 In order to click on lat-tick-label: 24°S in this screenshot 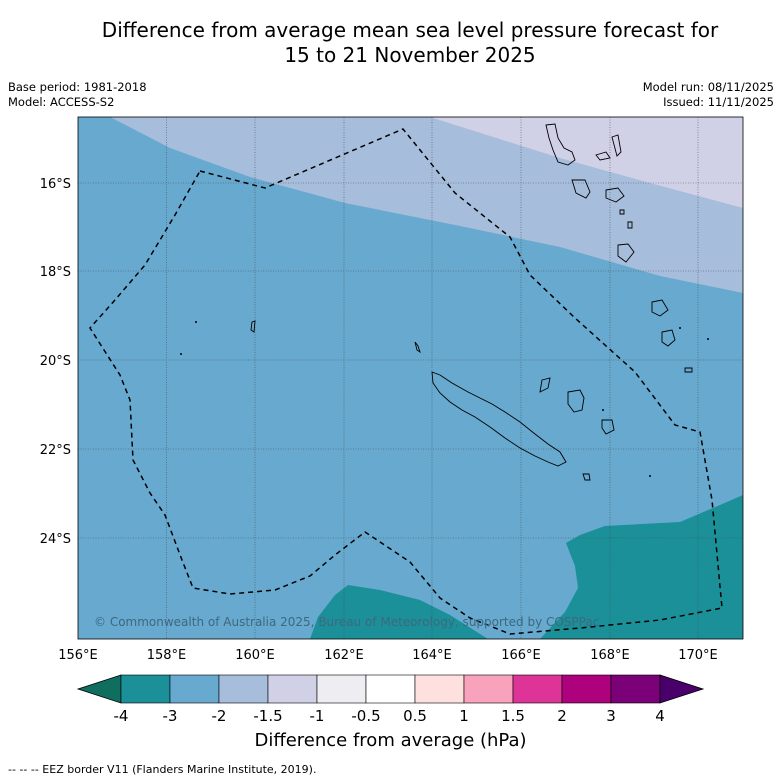, I will do `click(55, 539)`.